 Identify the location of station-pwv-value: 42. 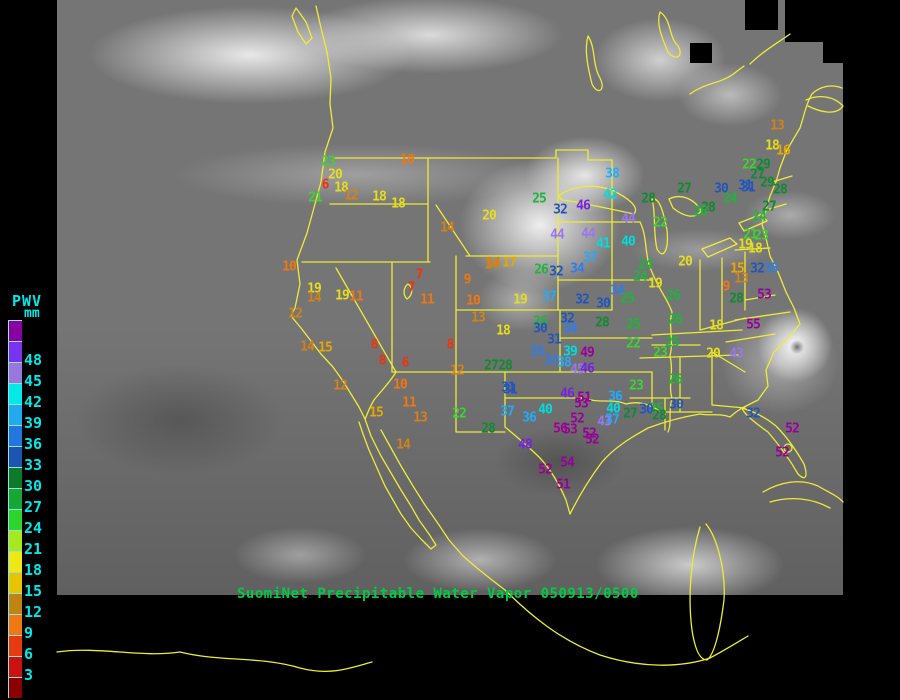
(610, 195).